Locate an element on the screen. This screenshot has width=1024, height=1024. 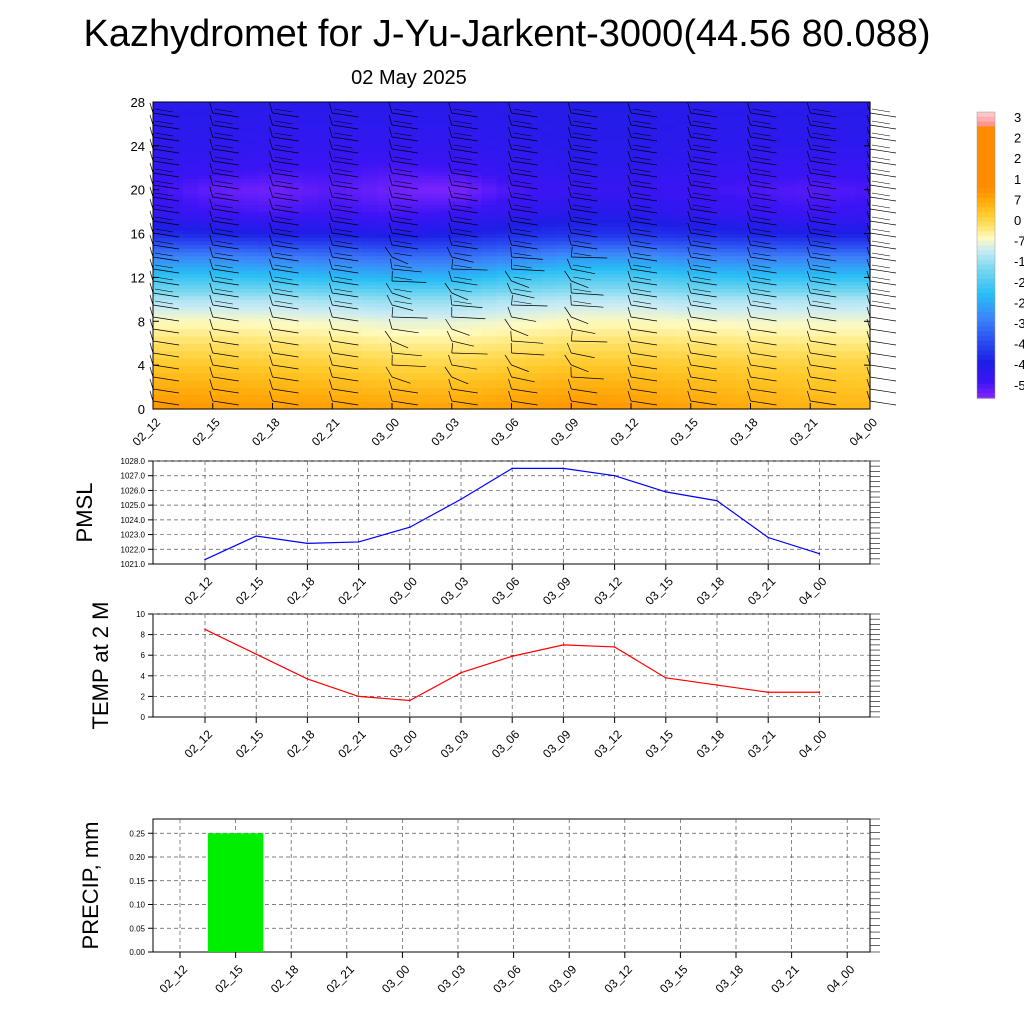
colorbar-label: 3 is located at coordinates (1017, 117).